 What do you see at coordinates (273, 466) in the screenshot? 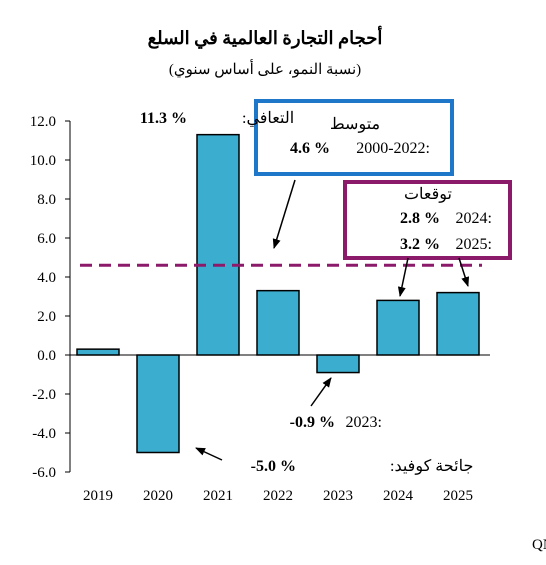
I see `covid-value: -5.0 %` at bounding box center [273, 466].